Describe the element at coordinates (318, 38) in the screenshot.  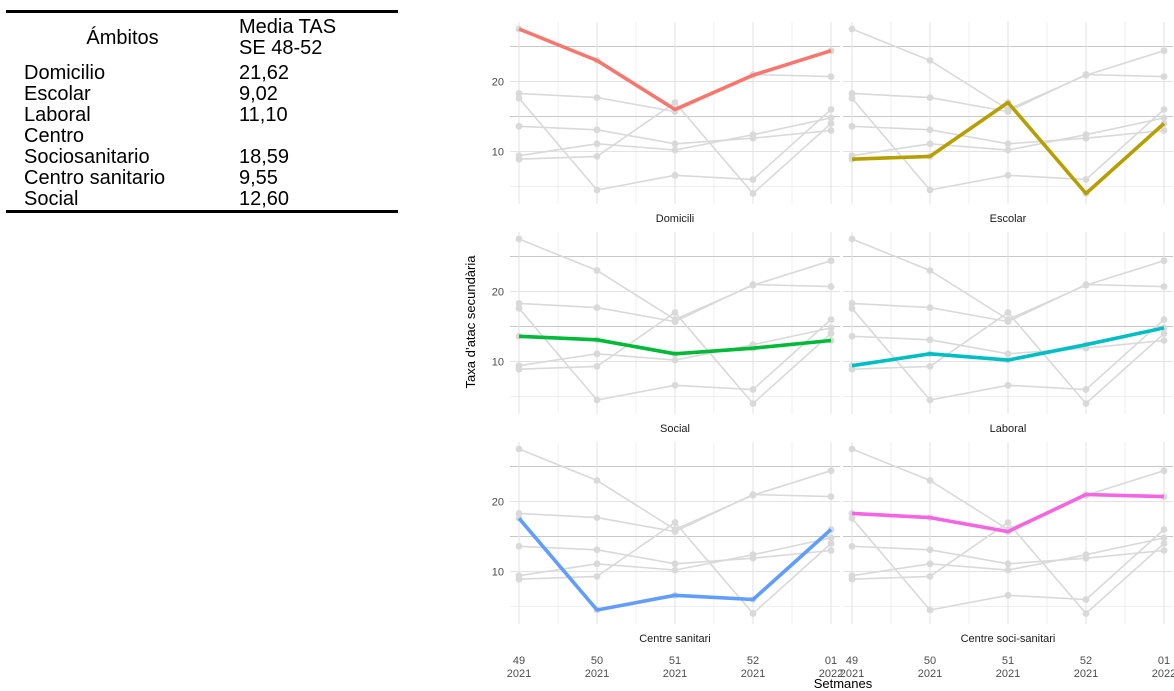
I see `header-media: Media TAS SE 48-52` at that location.